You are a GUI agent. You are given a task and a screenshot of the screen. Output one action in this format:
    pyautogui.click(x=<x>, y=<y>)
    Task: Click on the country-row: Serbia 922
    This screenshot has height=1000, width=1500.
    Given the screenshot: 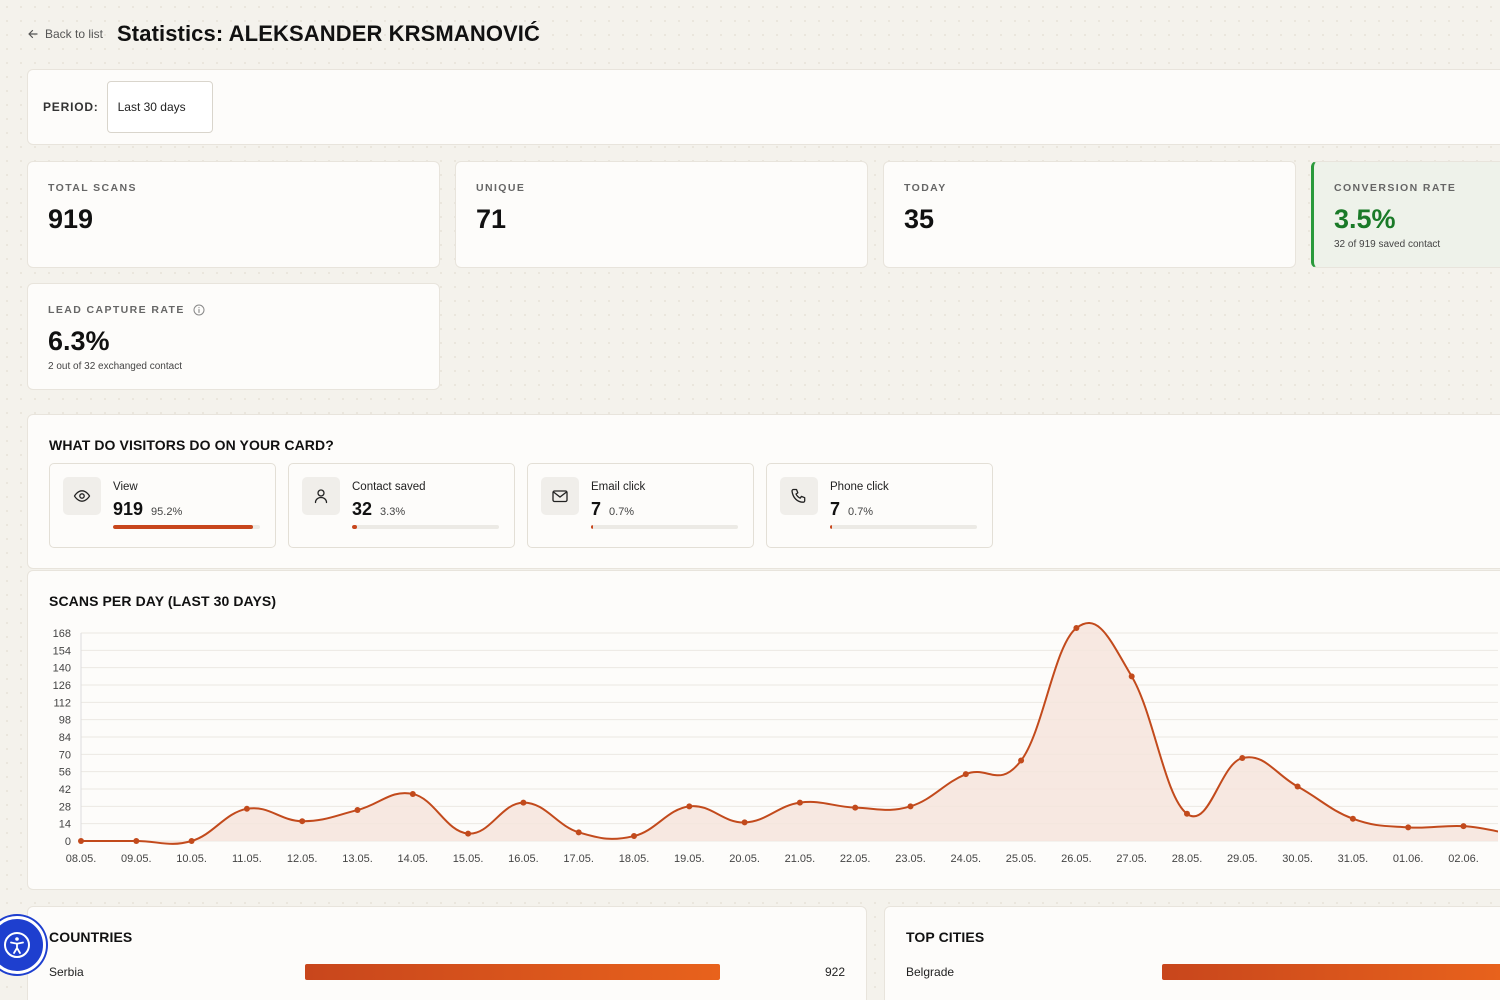 What is the action you would take?
    pyautogui.click(x=447, y=972)
    